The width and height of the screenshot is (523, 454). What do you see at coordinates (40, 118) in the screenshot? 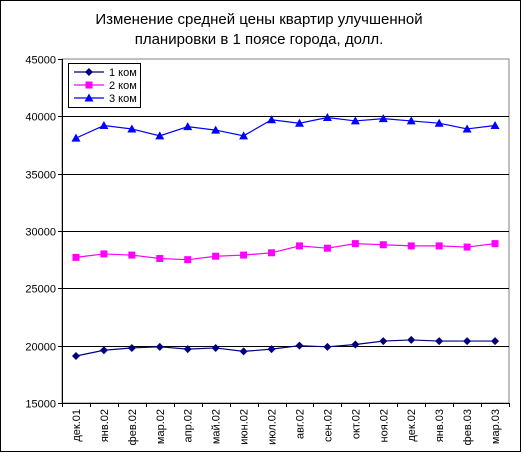
I see `y-tick-label: 40000` at bounding box center [40, 118].